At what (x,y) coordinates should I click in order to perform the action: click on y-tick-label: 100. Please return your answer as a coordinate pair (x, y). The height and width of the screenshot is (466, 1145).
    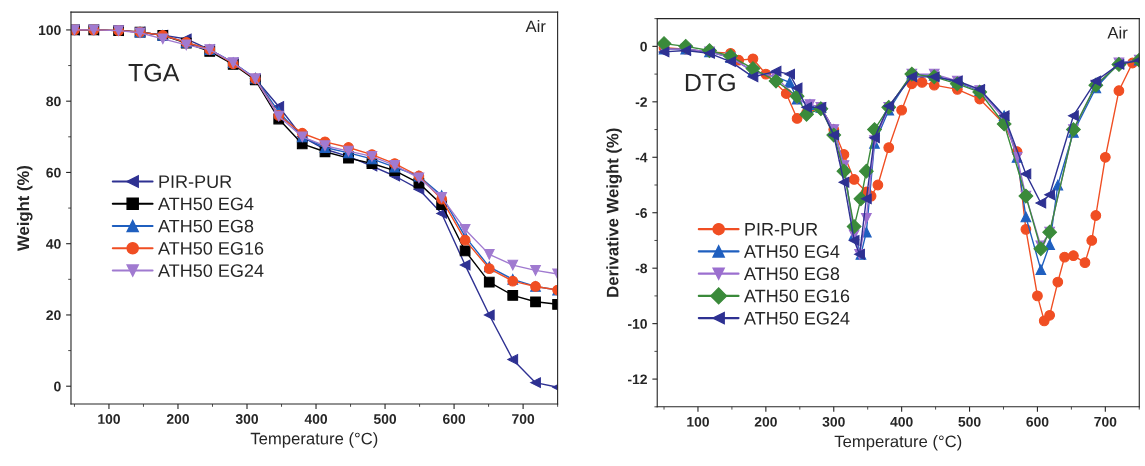
    Looking at the image, I should click on (49, 30).